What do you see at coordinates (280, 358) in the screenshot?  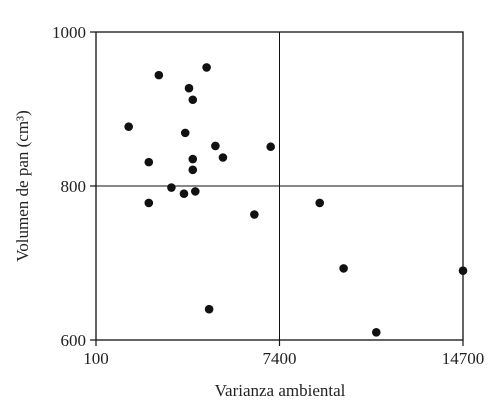 I see `x-tick-label: 7400` at bounding box center [280, 358].